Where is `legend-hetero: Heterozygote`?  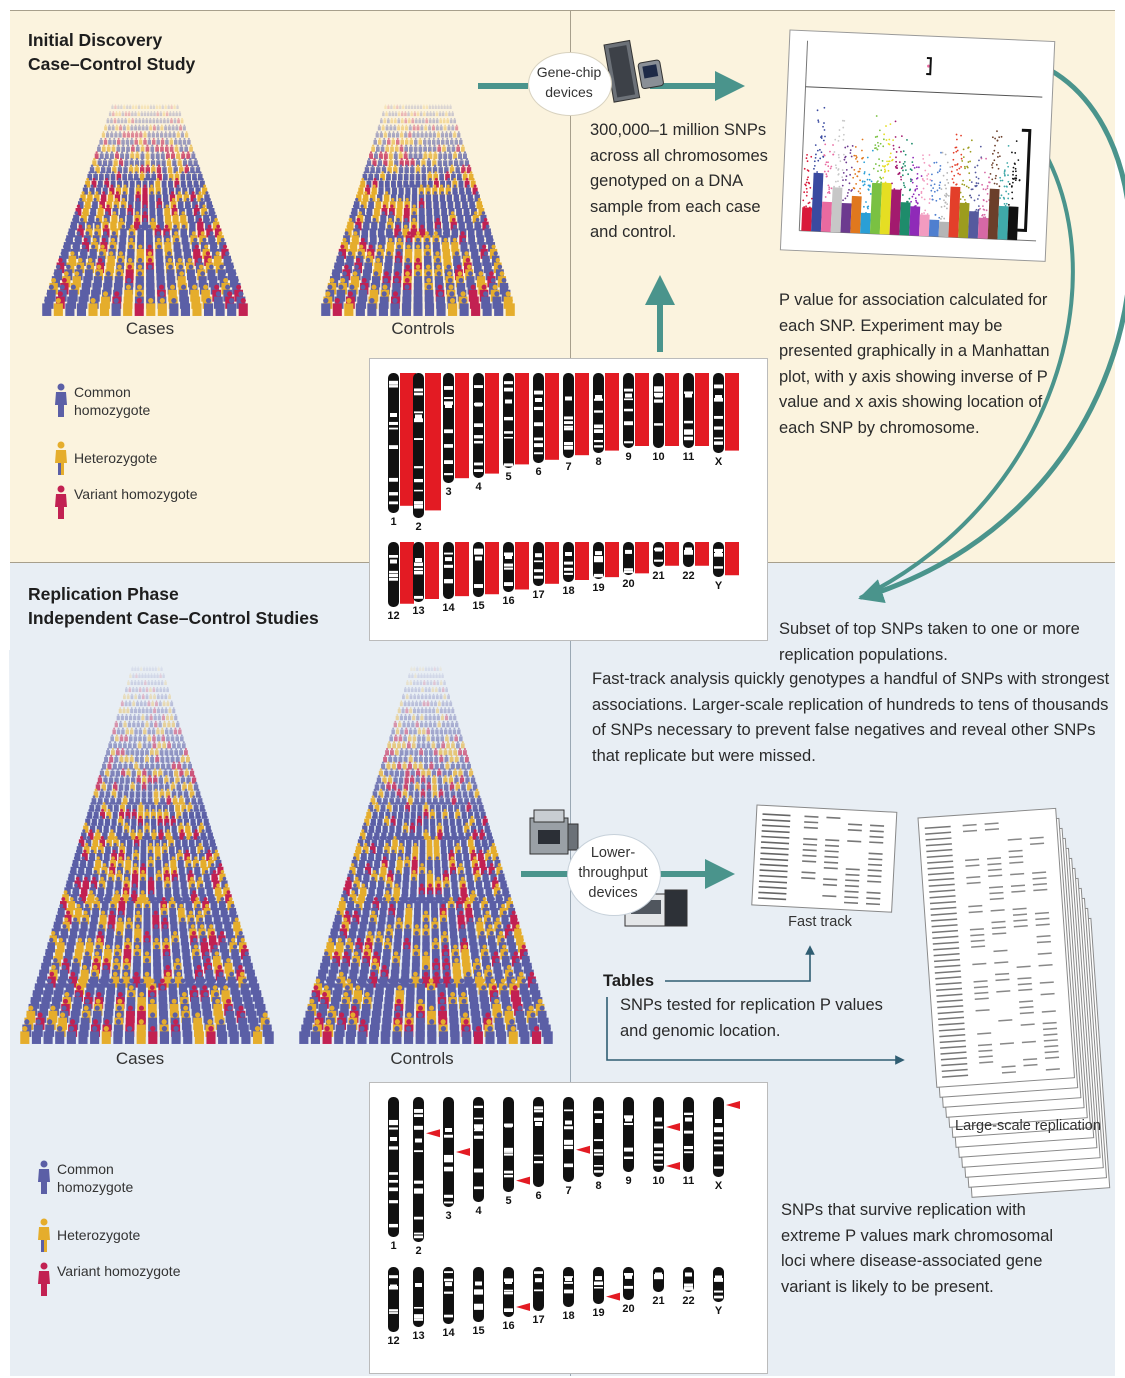
legend-hetero: Heterozygote is located at coordinates (129, 456).